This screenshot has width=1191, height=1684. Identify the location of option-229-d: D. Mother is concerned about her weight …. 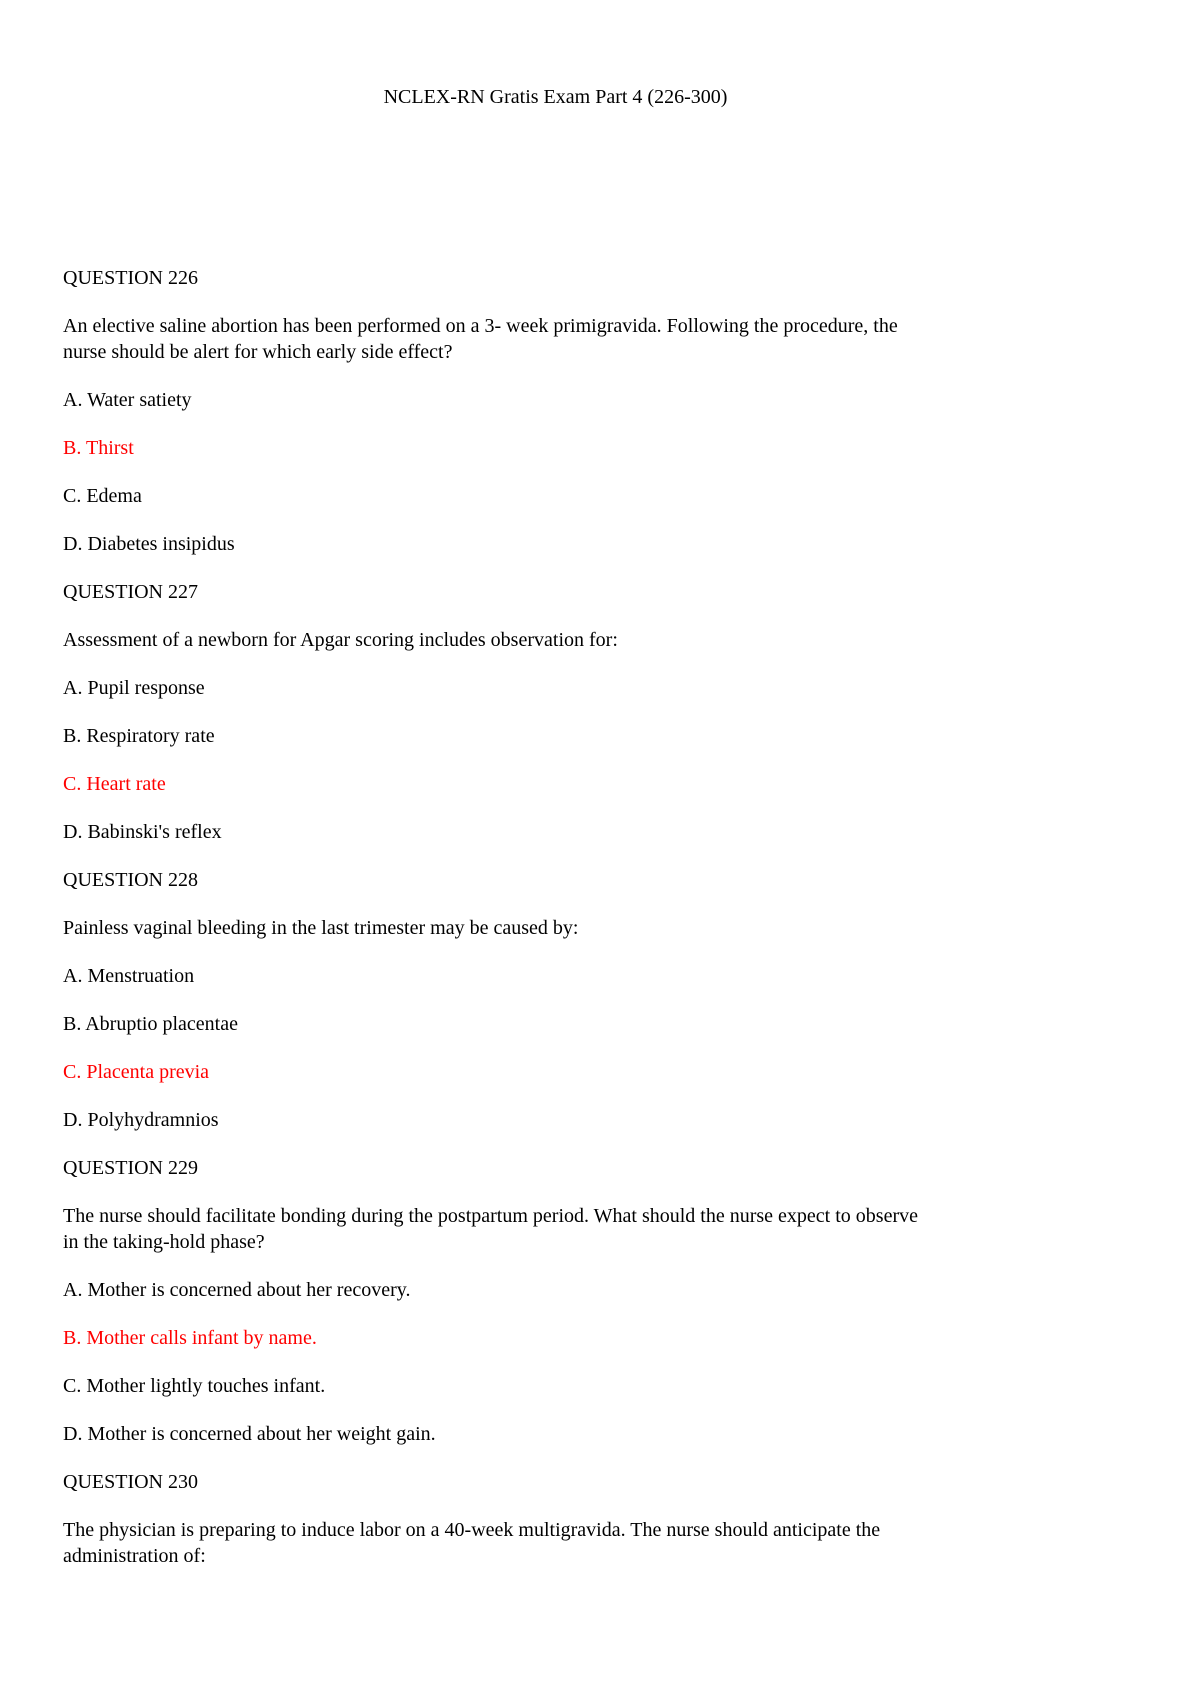
(249, 1434).